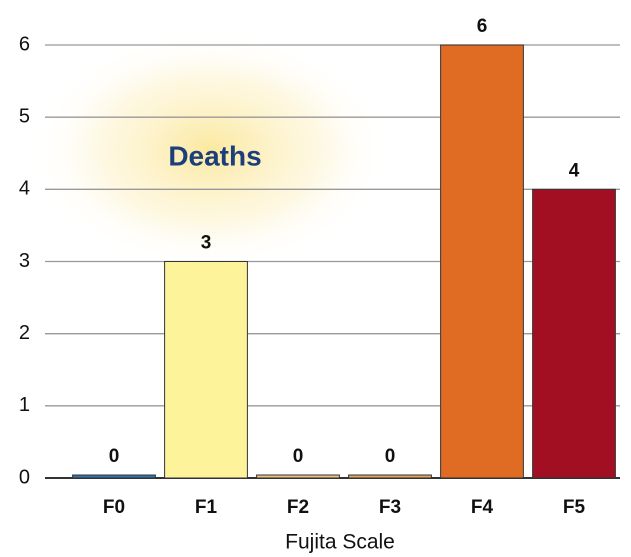  What do you see at coordinates (482, 507) in the screenshot?
I see `x-tick-label: F4` at bounding box center [482, 507].